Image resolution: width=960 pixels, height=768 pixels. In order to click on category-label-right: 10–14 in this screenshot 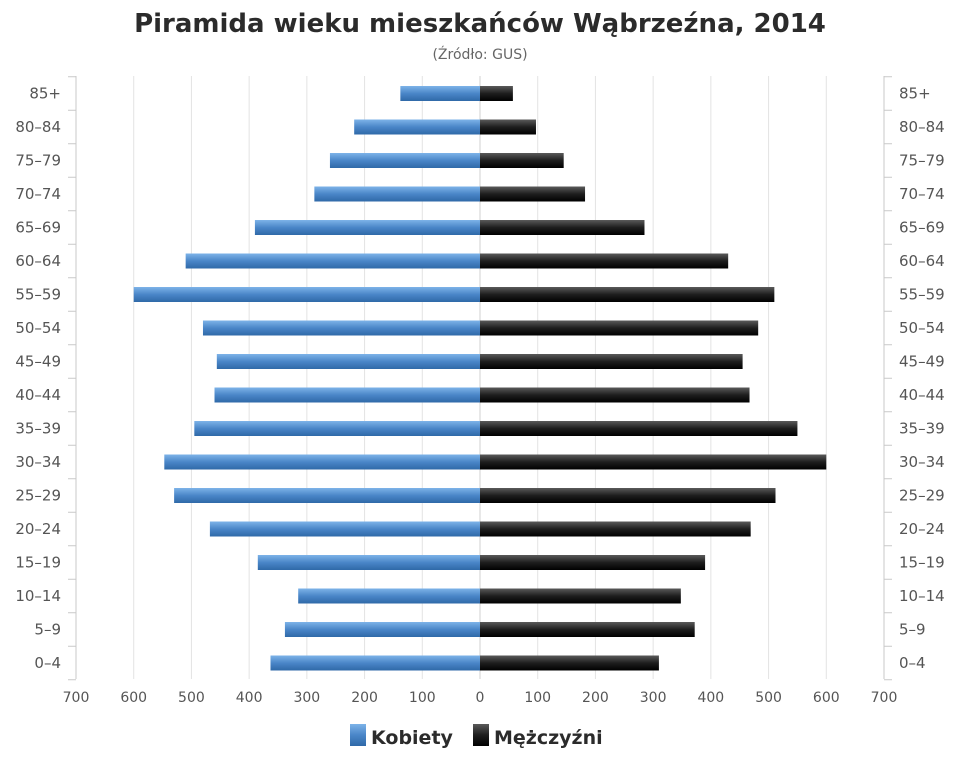, I will do `click(922, 596)`.